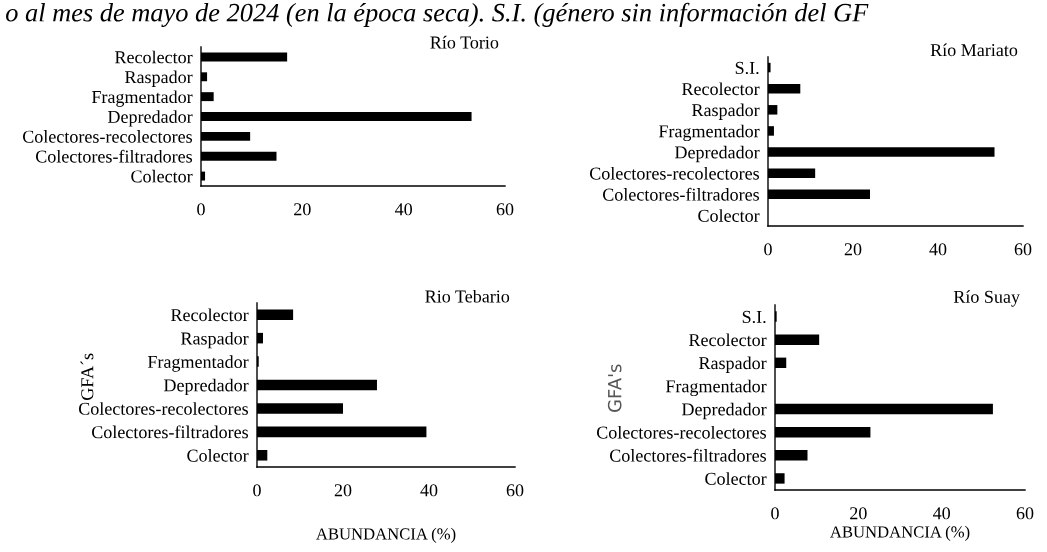 Image resolution: width=1047 pixels, height=552 pixels. Describe the element at coordinates (614, 388) in the screenshot. I see `y-axis-title: GFA's` at that location.